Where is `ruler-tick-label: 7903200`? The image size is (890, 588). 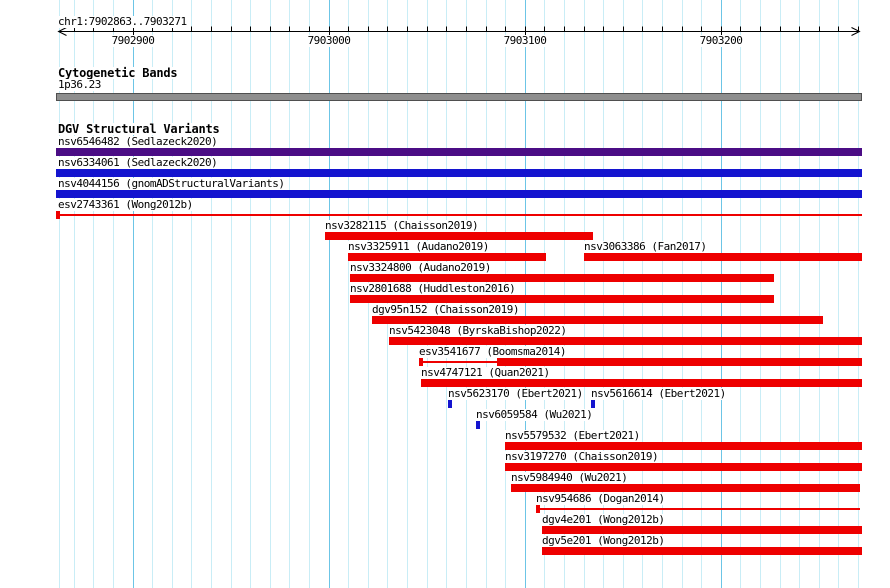 ruler-tick-label: 7903200 is located at coordinates (721, 41).